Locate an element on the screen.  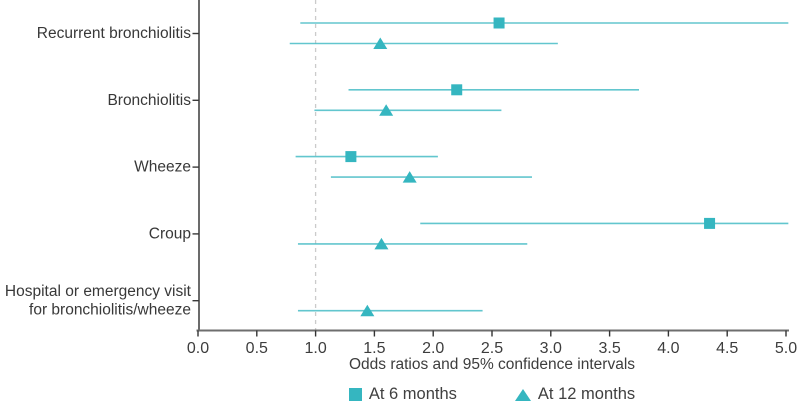
x-tick-label: 2.5 is located at coordinates (492, 348).